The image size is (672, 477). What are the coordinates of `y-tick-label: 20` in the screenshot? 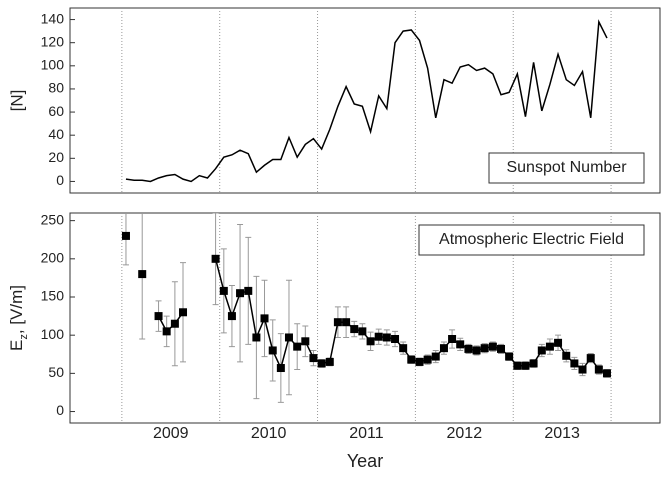 It's located at (56, 157).